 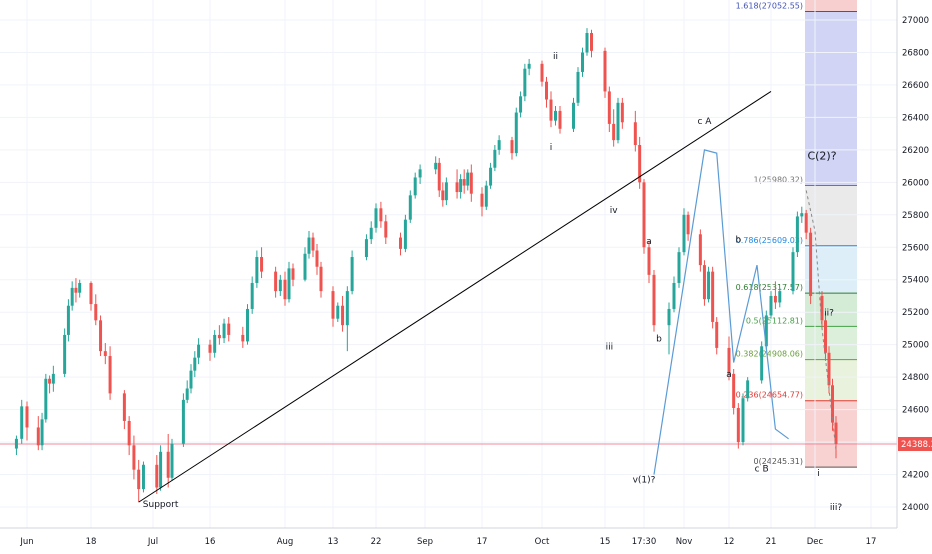 What do you see at coordinates (466, 539) in the screenshot?
I see `date-axis-bg` at bounding box center [466, 539].